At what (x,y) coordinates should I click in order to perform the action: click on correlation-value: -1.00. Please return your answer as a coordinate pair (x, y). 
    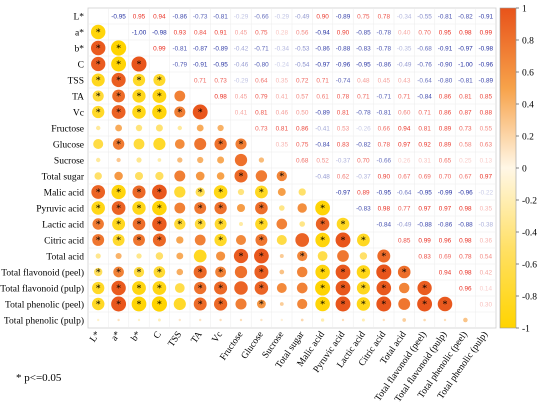
    Looking at the image, I should click on (465, 65).